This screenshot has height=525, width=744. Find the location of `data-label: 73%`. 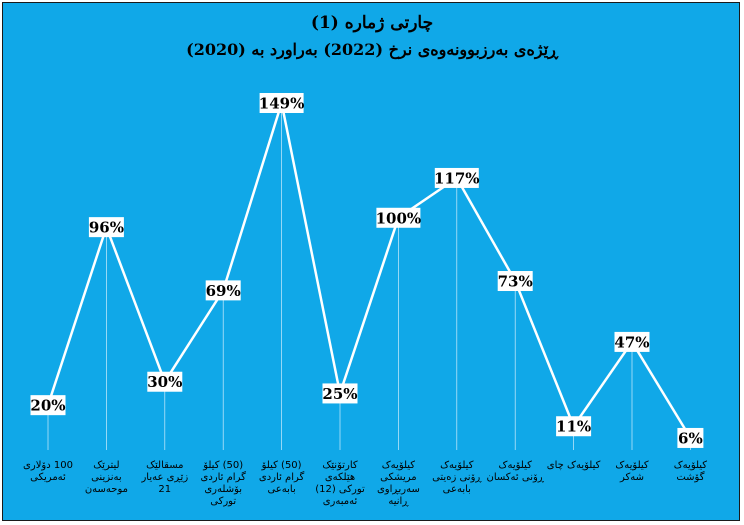

data-label: 73% is located at coordinates (515, 281).